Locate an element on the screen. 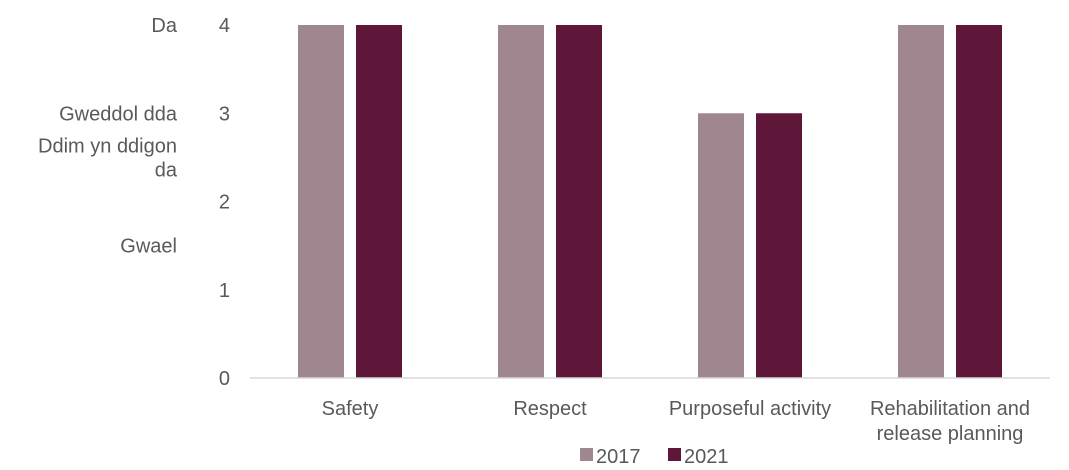 The image size is (1069, 470). rating-label: Gwael is located at coordinates (148, 247).